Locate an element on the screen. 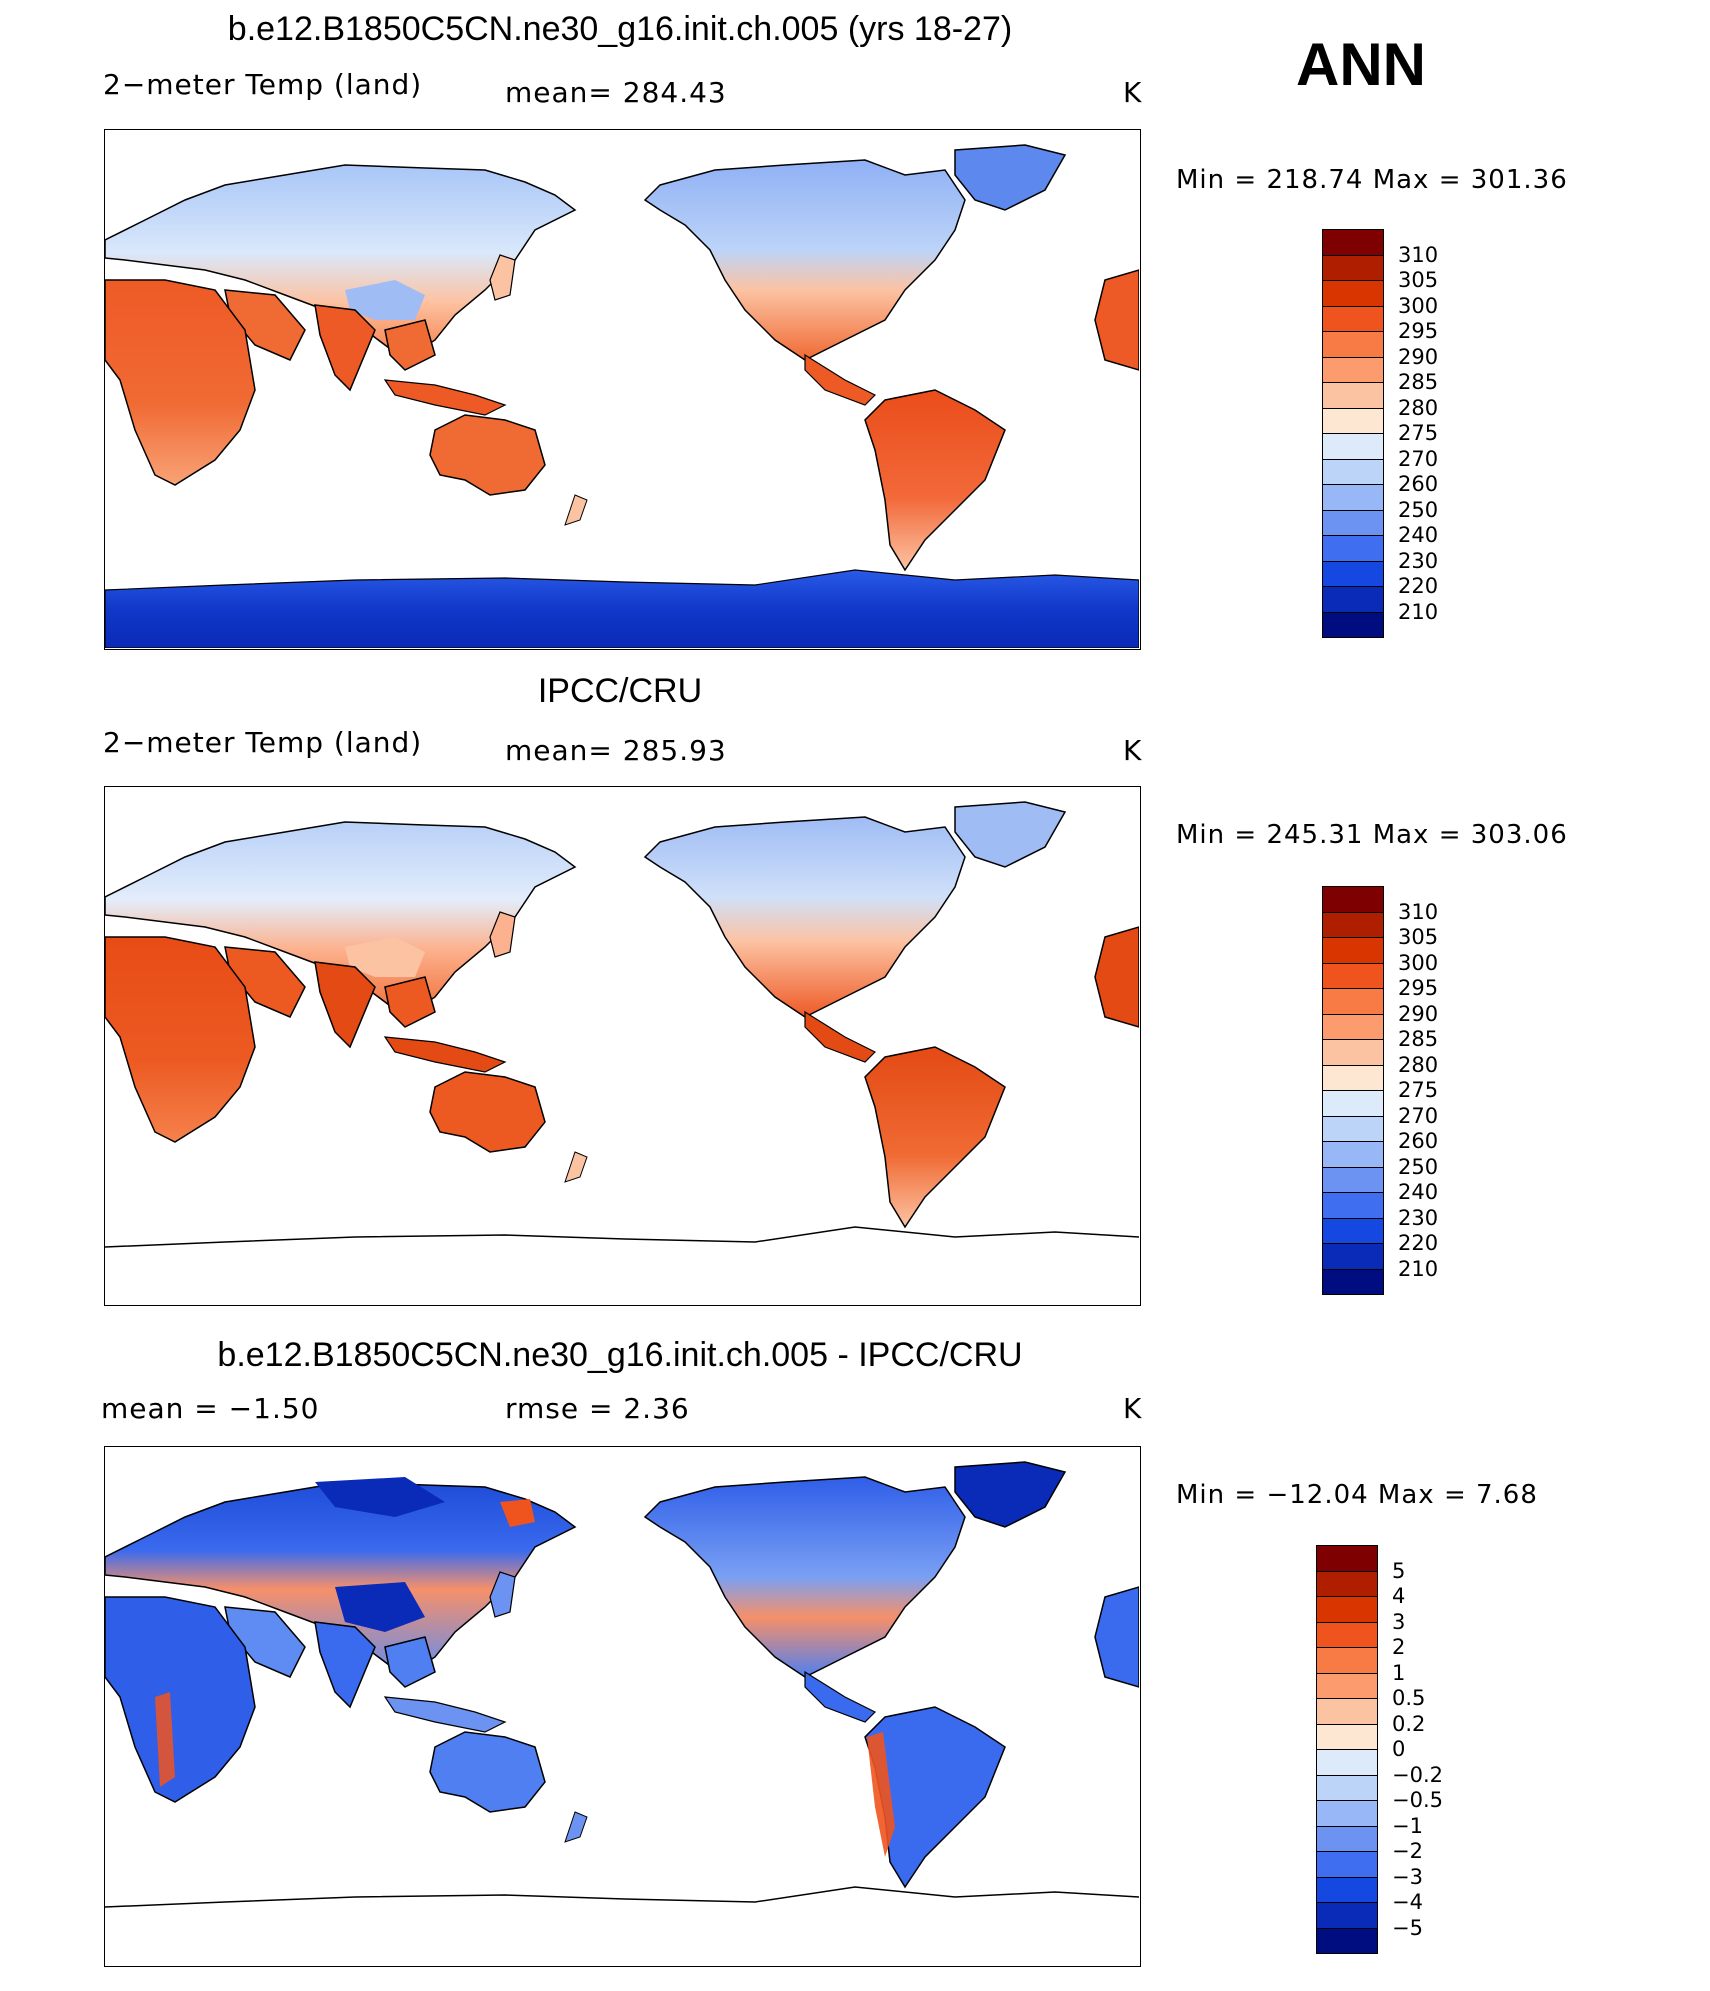 Image resolution: width=1710 pixels, height=1991 pixels. colorbar-label: −2 is located at coordinates (1407, 1851).